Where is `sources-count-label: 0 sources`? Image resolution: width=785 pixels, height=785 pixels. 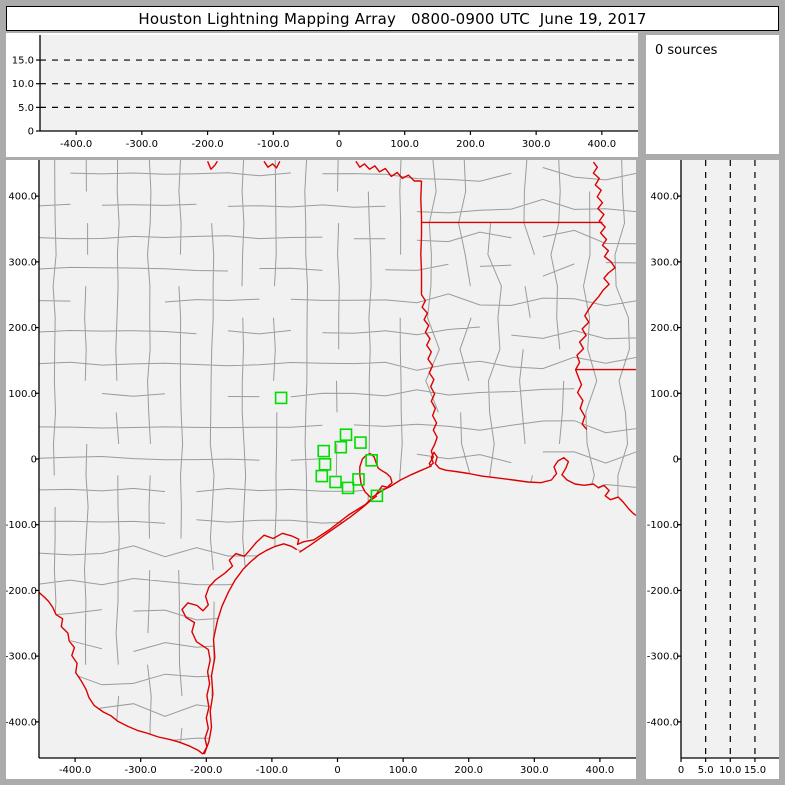 sources-count-label: 0 sources is located at coordinates (686, 50).